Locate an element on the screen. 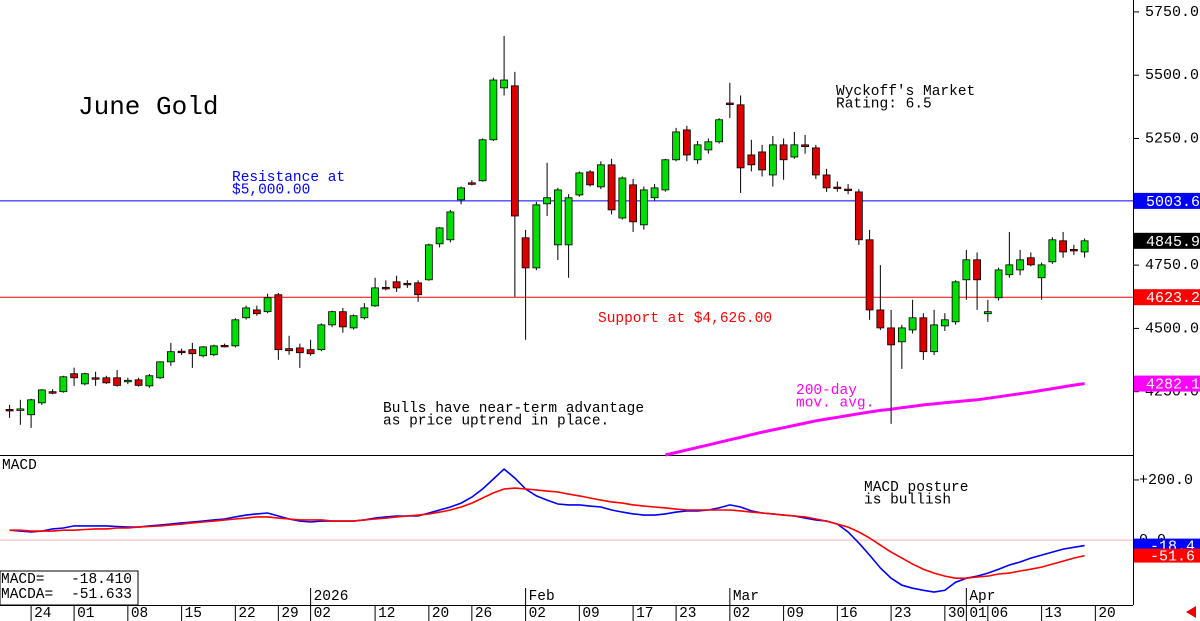 This screenshot has width=1200, height=621. readout-value: -18.410 is located at coordinates (101, 580).